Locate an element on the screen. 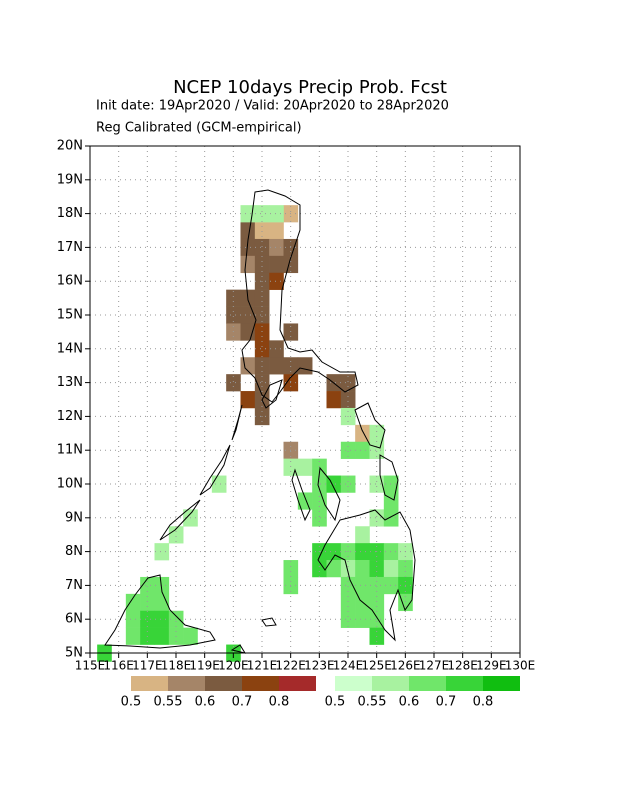 Image resolution: width=618 pixels, height=804 pixels. y-tick-label: 13N is located at coordinates (70, 382).